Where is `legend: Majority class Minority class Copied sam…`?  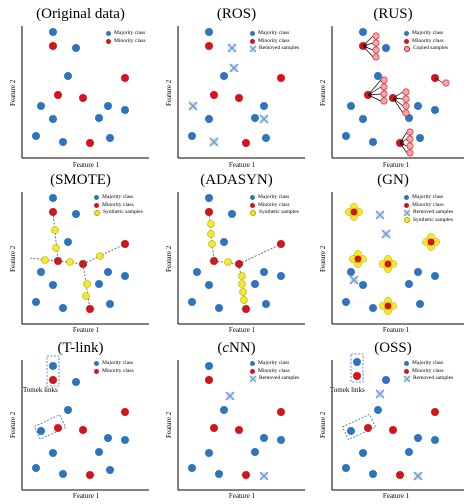 legend: Majority class Minority class Copied sam… is located at coordinates (426, 41).